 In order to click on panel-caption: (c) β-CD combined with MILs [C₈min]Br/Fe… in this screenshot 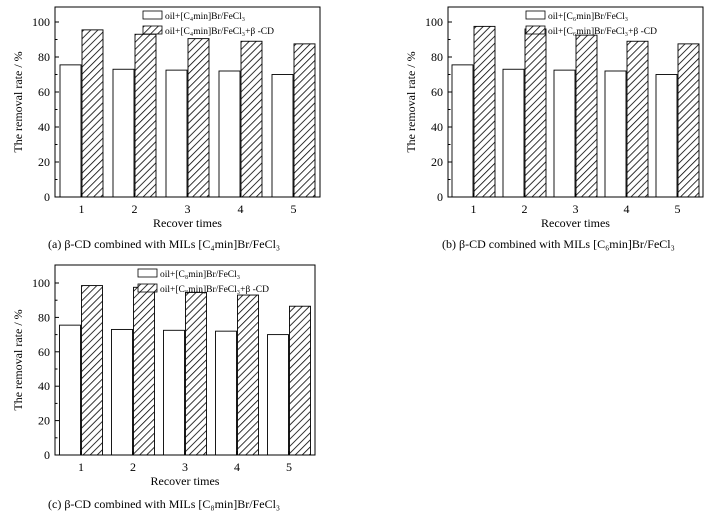, I will do `click(164, 504)`.